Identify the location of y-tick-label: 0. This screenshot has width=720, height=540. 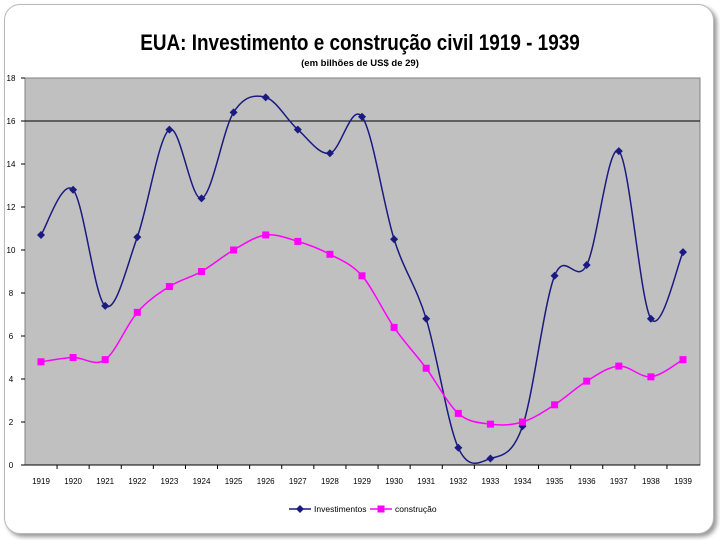
(11, 465).